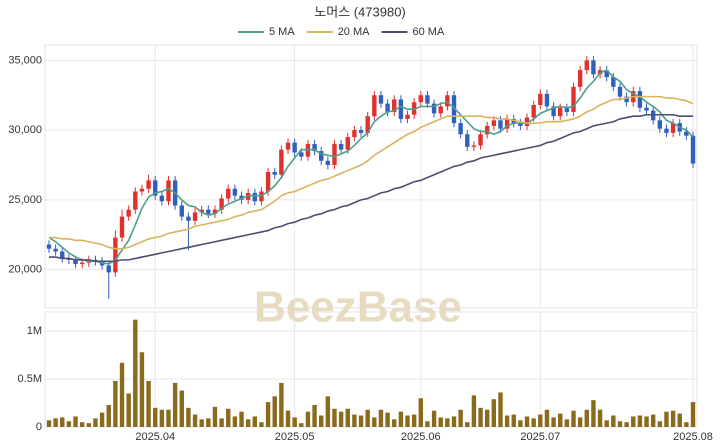 The height and width of the screenshot is (448, 720). Describe the element at coordinates (39, 427) in the screenshot. I see `y-tick-label: 0` at that location.